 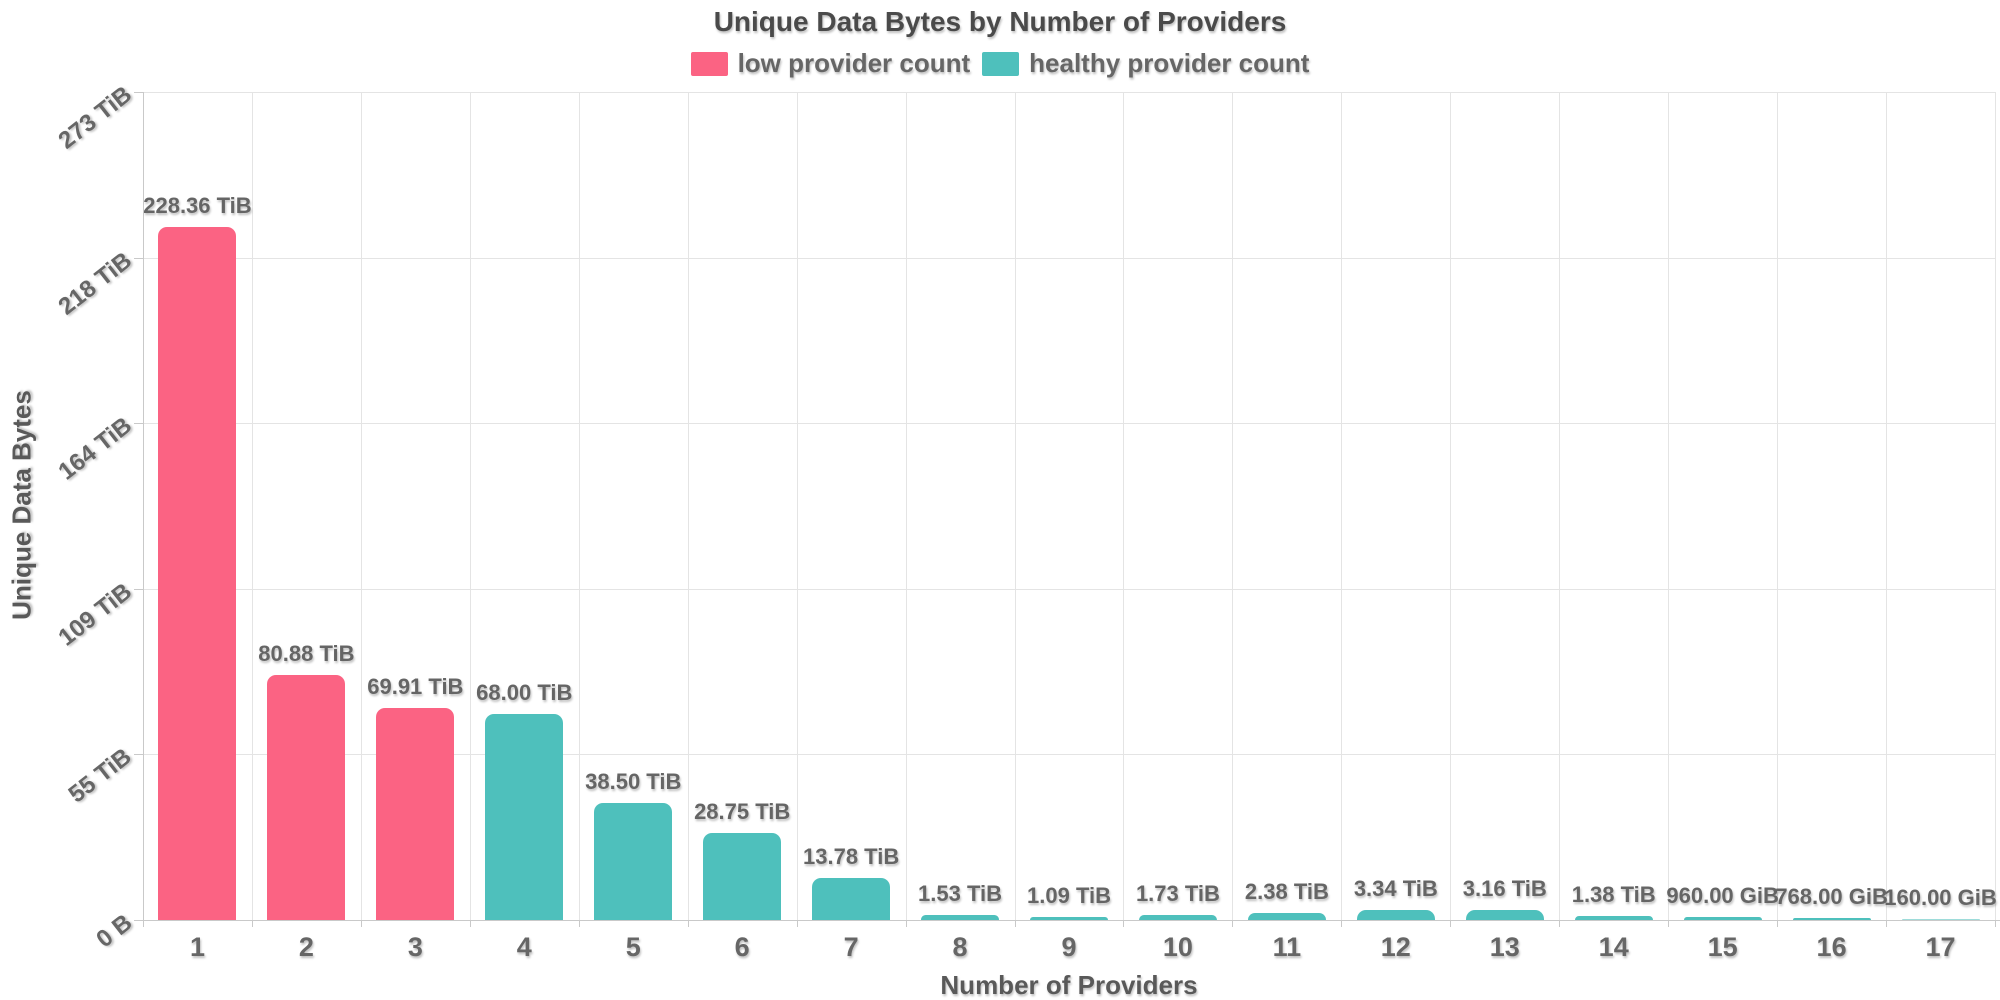 I want to click on bar-value-label: 3.16 TiB, so click(x=1504, y=889).